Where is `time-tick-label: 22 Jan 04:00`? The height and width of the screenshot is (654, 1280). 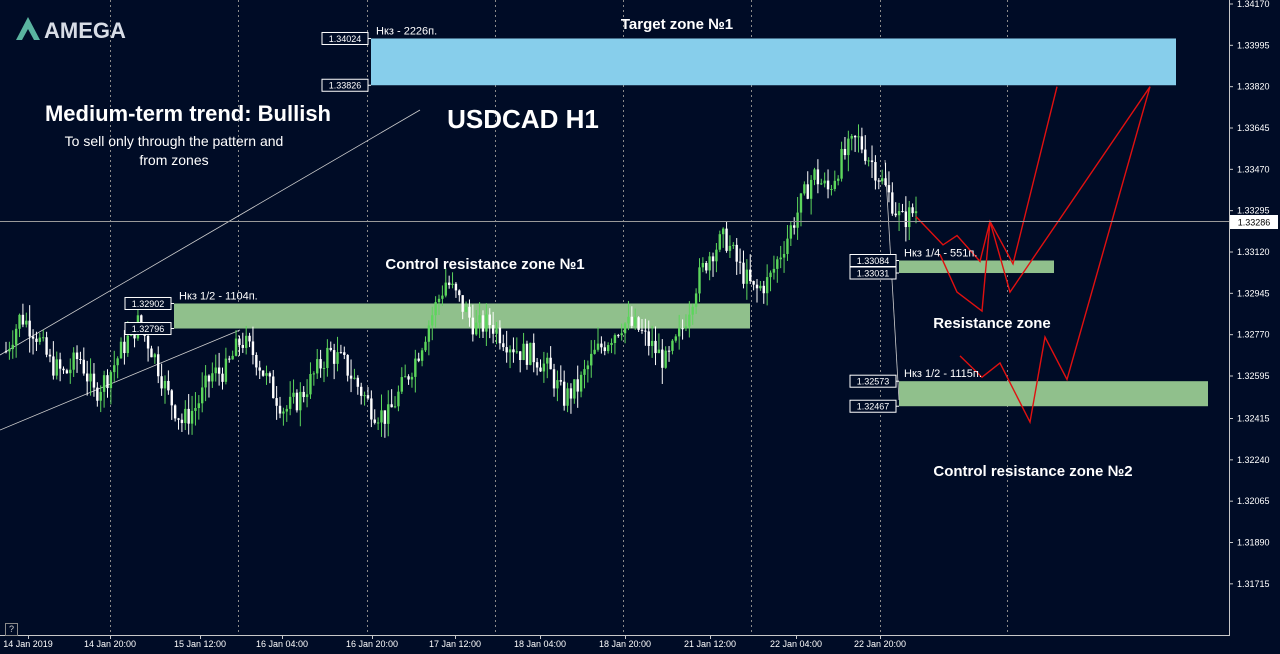 time-tick-label: 22 Jan 04:00 is located at coordinates (796, 644).